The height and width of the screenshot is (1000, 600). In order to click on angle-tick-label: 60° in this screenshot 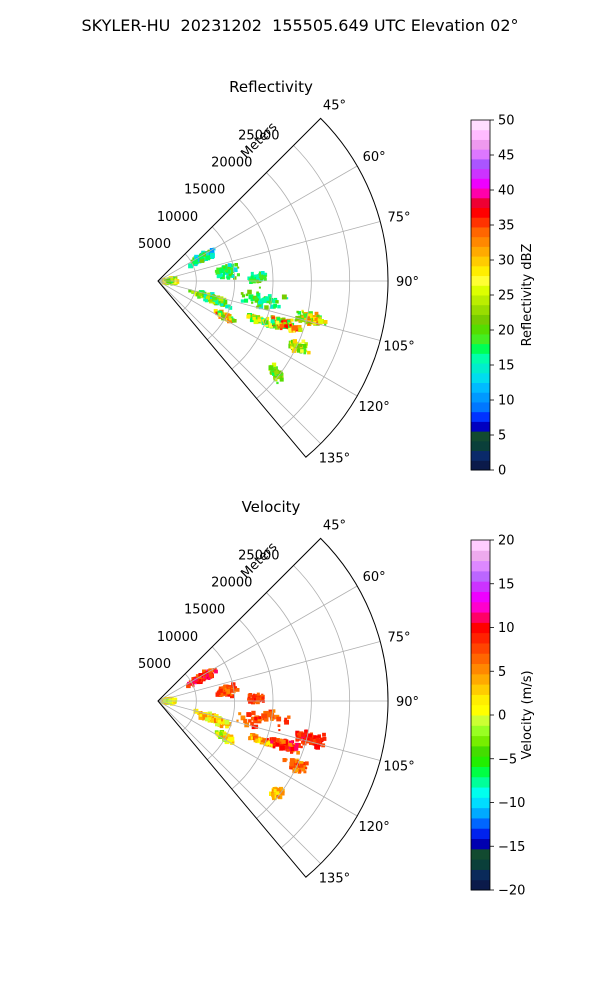, I will do `click(374, 577)`.